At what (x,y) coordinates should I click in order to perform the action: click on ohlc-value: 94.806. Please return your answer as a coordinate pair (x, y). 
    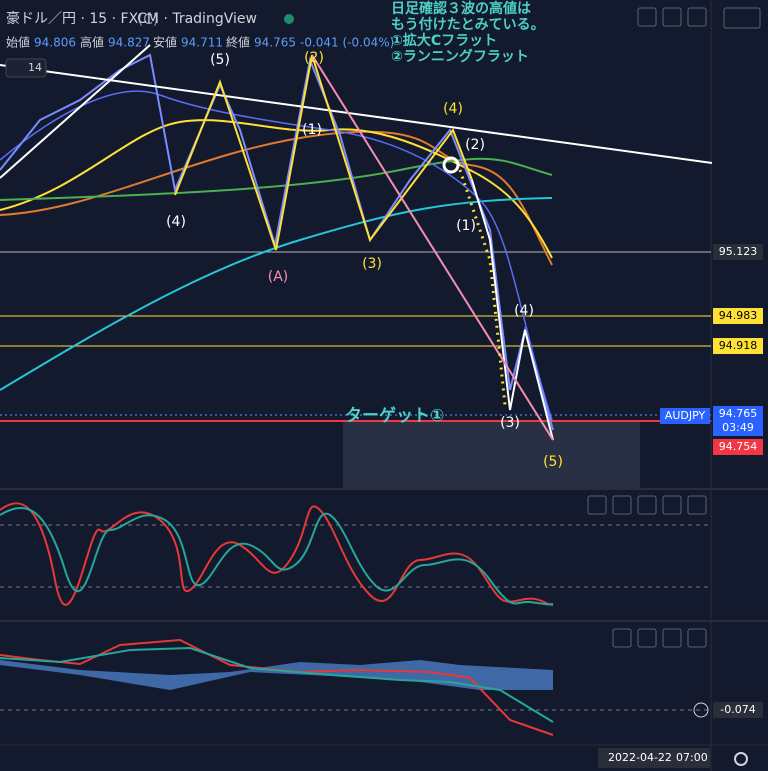
    Looking at the image, I should click on (55, 43).